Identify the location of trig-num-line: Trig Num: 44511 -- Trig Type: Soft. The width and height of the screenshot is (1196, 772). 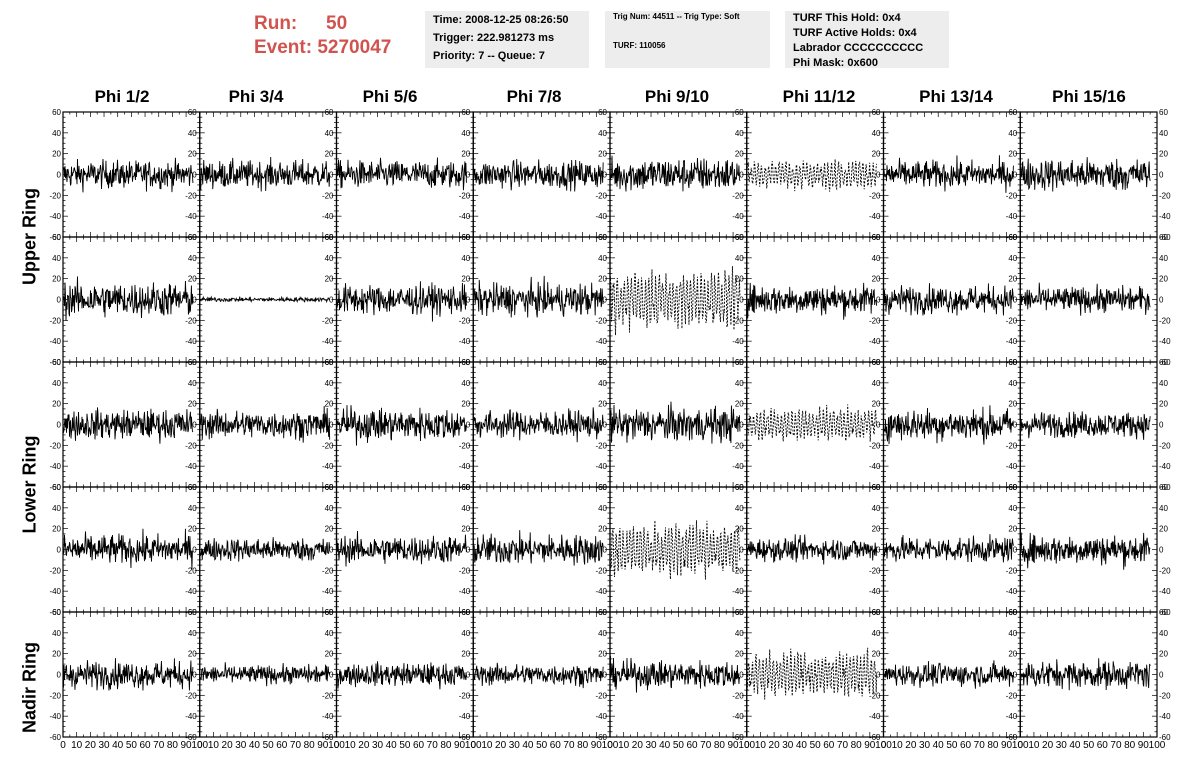
(676, 16).